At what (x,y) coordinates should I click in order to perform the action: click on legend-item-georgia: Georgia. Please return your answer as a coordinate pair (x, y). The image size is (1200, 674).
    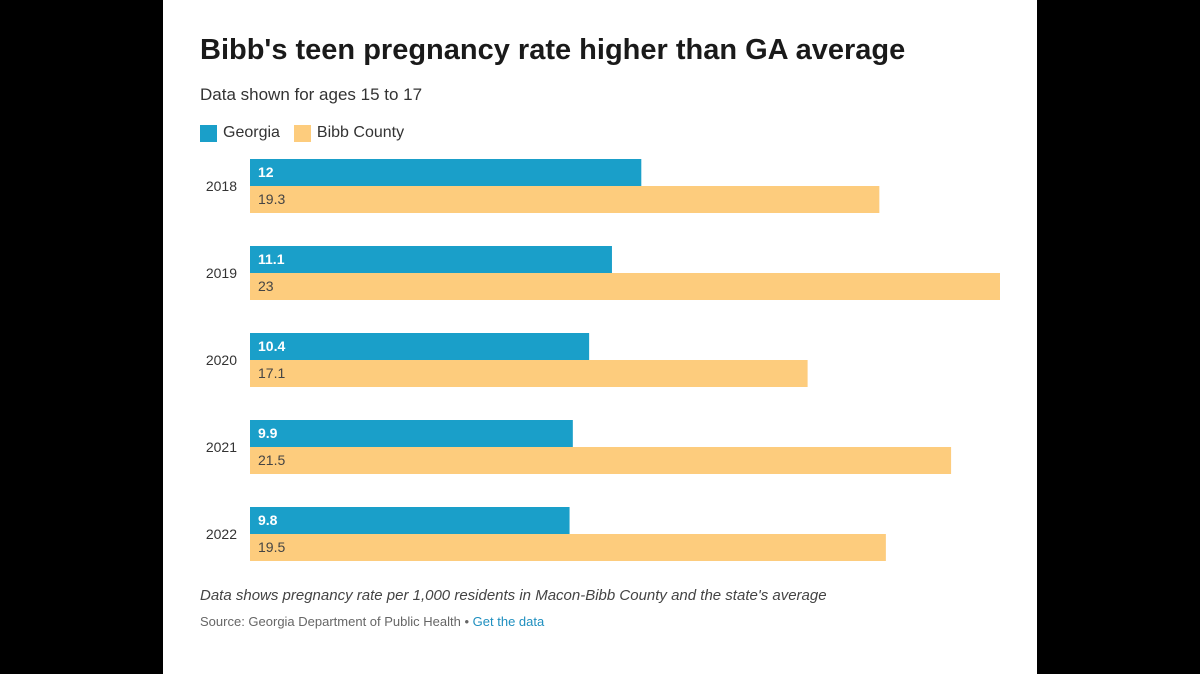
    Looking at the image, I should click on (240, 133).